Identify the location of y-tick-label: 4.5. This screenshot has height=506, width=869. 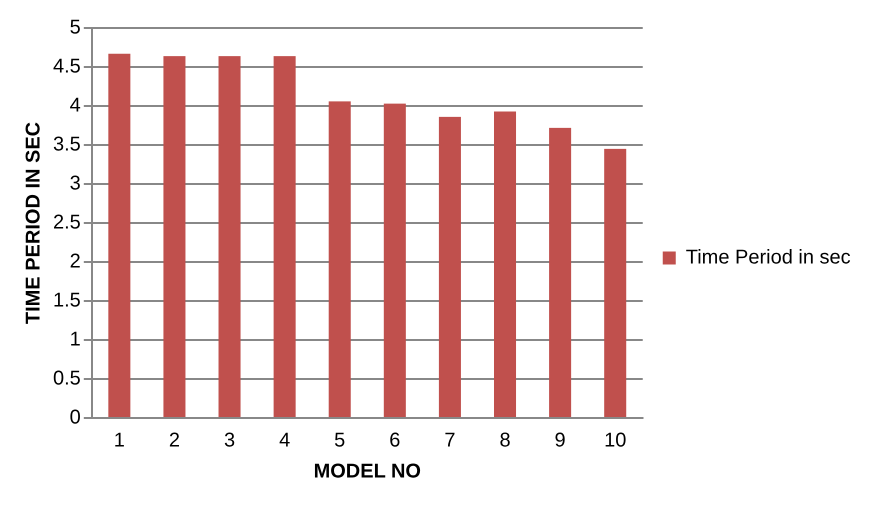
(66, 67).